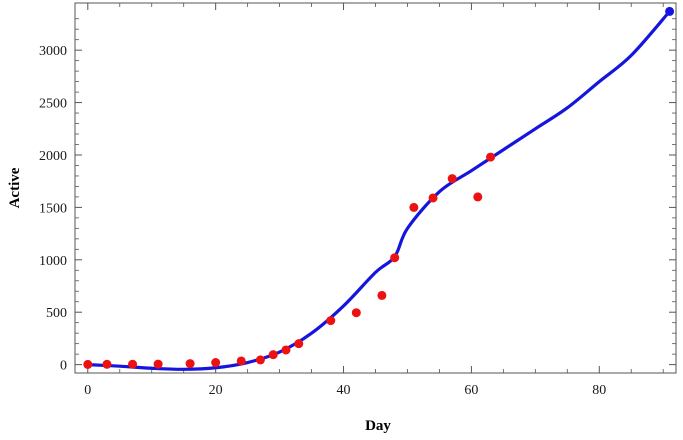 The height and width of the screenshot is (440, 683). What do you see at coordinates (15, 187) in the screenshot?
I see `y-axis-label: Active` at bounding box center [15, 187].